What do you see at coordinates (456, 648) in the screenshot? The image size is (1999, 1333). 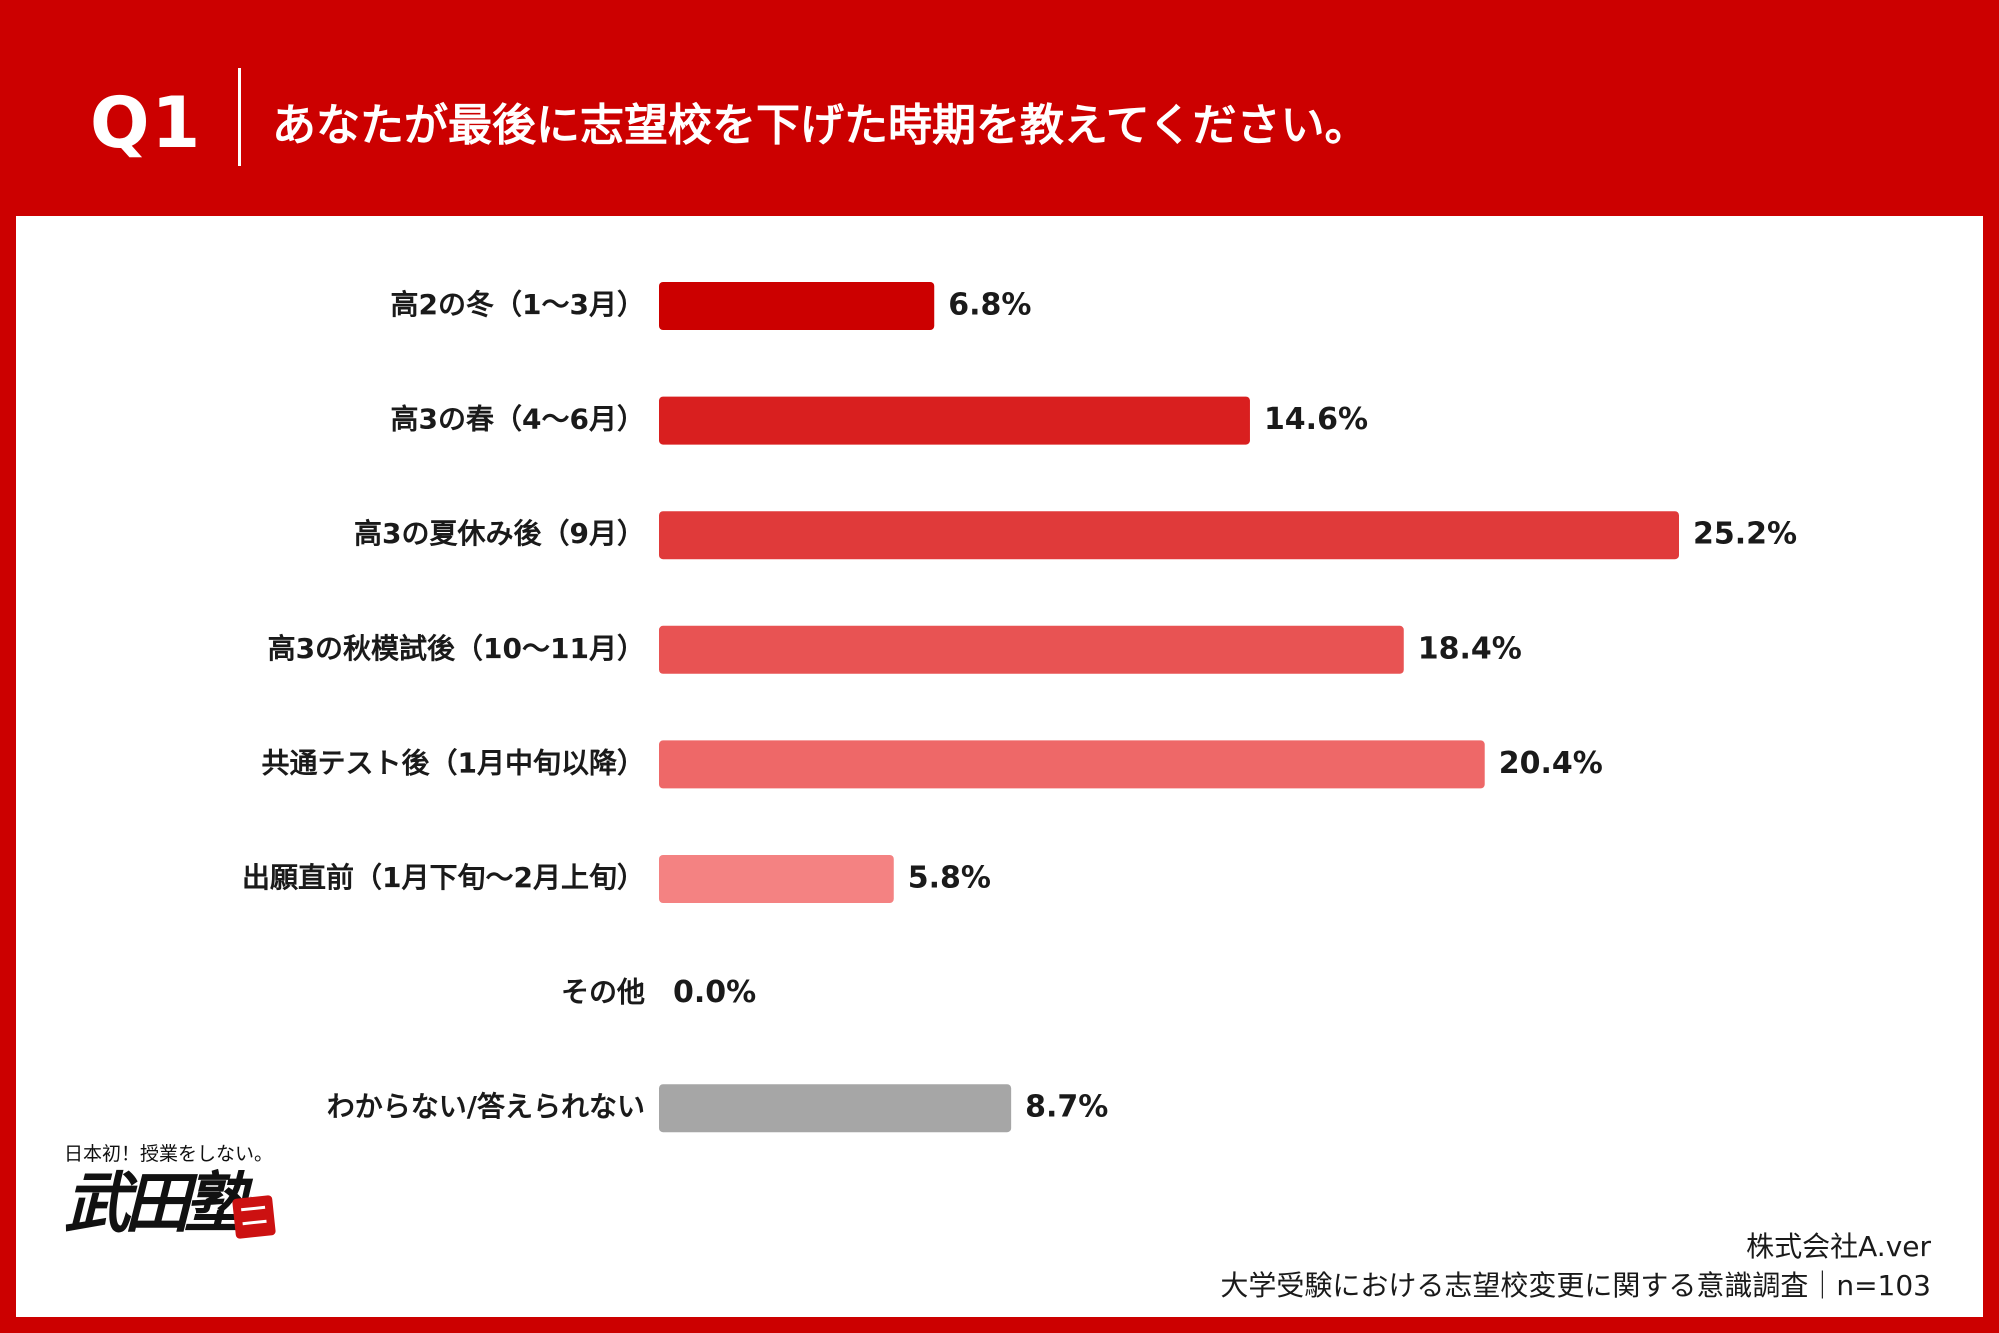 I see `category-label: 高3の秋模試後（10〜11月）` at bounding box center [456, 648].